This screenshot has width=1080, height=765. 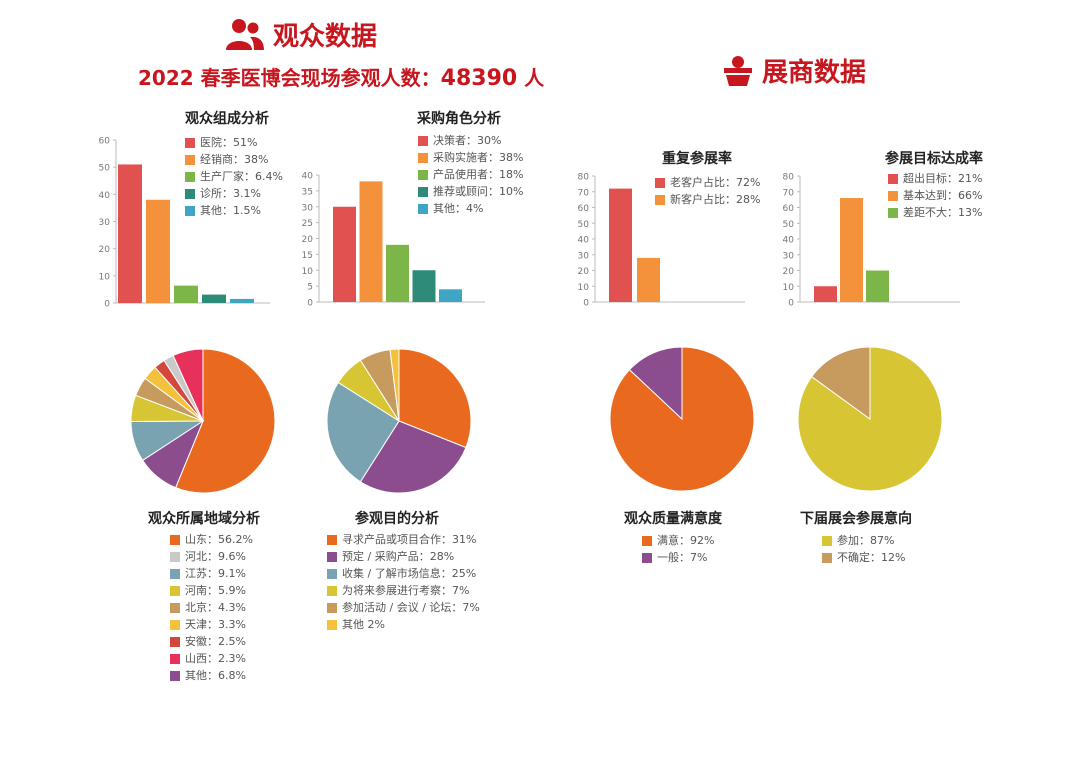 What do you see at coordinates (204, 519) in the screenshot?
I see `chart-title-audience-region: 观众所属地域分析` at bounding box center [204, 519].